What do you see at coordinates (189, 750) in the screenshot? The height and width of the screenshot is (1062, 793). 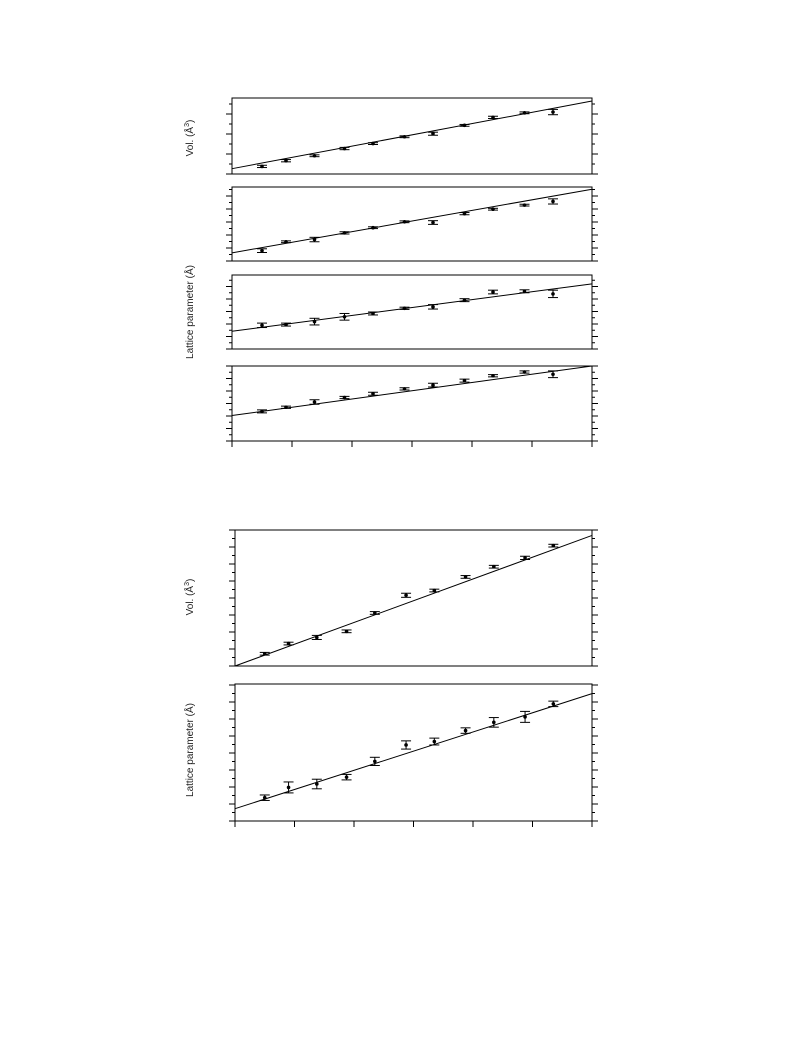 I see `lattice-axis-label-fig2: Lattice parameter (Å)` at bounding box center [189, 750].